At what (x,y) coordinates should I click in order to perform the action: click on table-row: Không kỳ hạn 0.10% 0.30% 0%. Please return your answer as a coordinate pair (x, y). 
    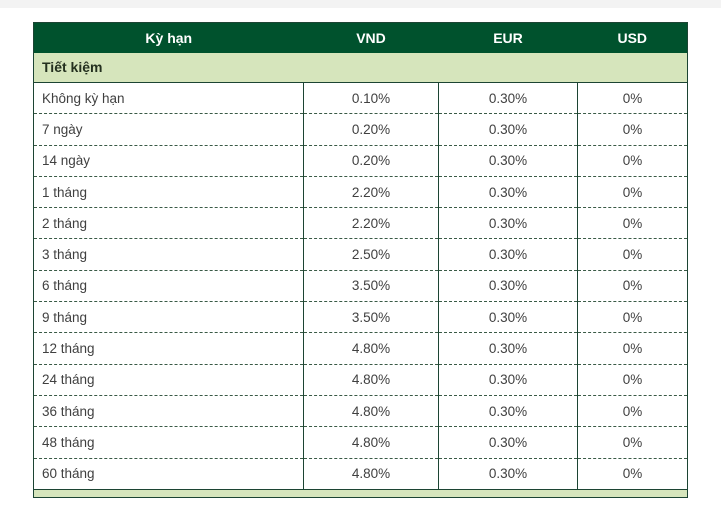
    Looking at the image, I should click on (360, 98).